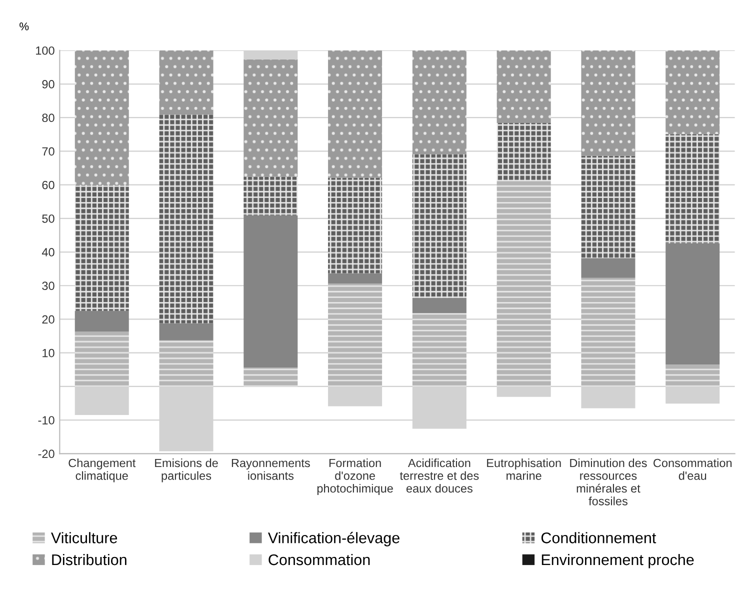  What do you see at coordinates (48, 218) in the screenshot?
I see `y-tick-label: 50` at bounding box center [48, 218].